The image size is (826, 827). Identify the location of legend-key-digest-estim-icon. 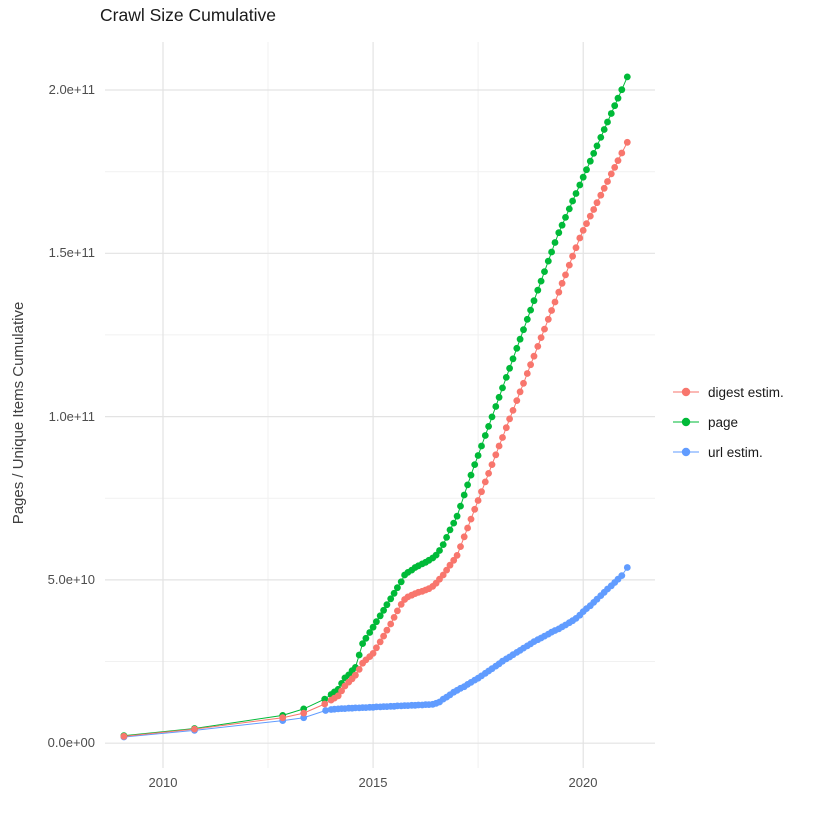
(686, 392).